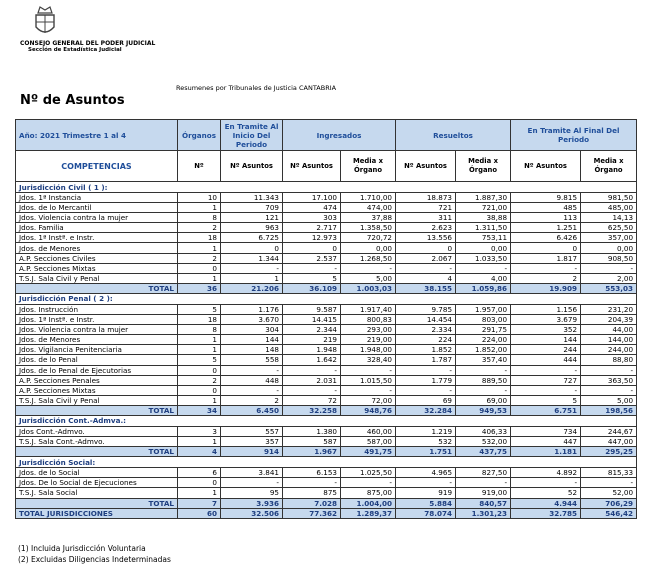 This screenshot has width=659, height=573. Describe the element at coordinates (199, 473) in the screenshot. I see `cell: 6` at that location.